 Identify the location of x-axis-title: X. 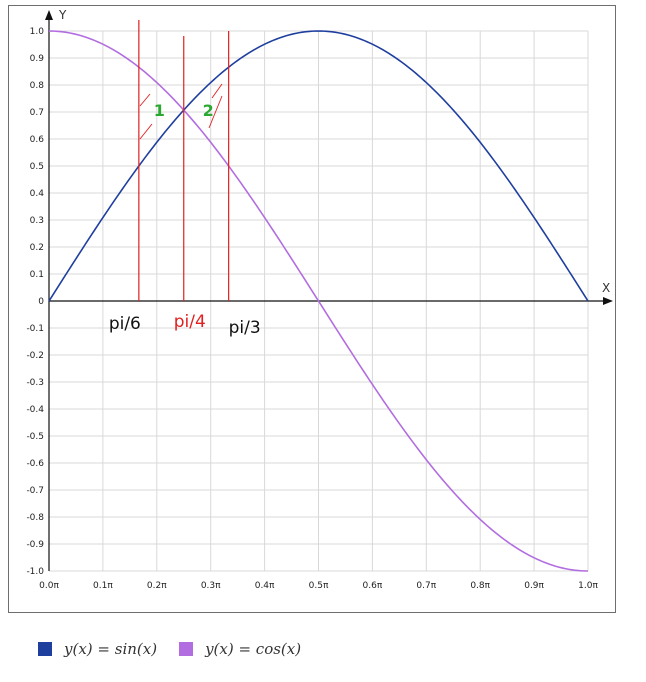
(606, 288).